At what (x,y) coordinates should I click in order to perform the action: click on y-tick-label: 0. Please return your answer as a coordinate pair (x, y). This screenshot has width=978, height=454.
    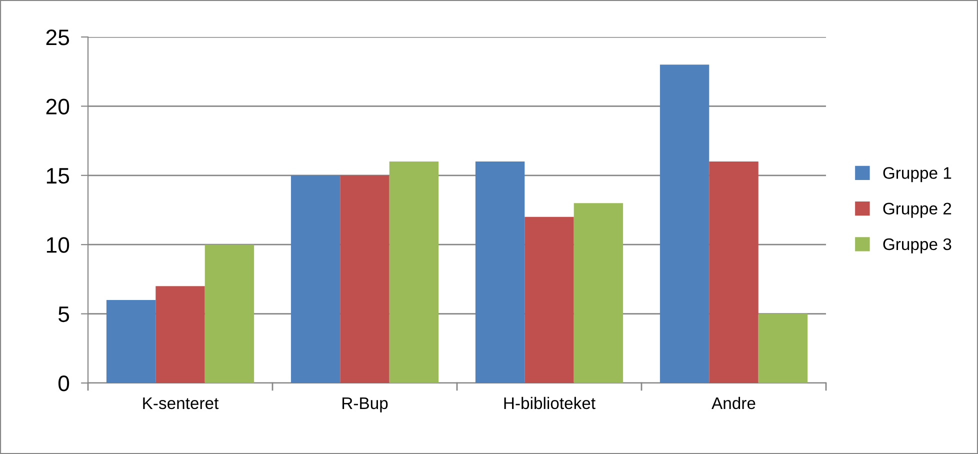
    Looking at the image, I should click on (64, 384).